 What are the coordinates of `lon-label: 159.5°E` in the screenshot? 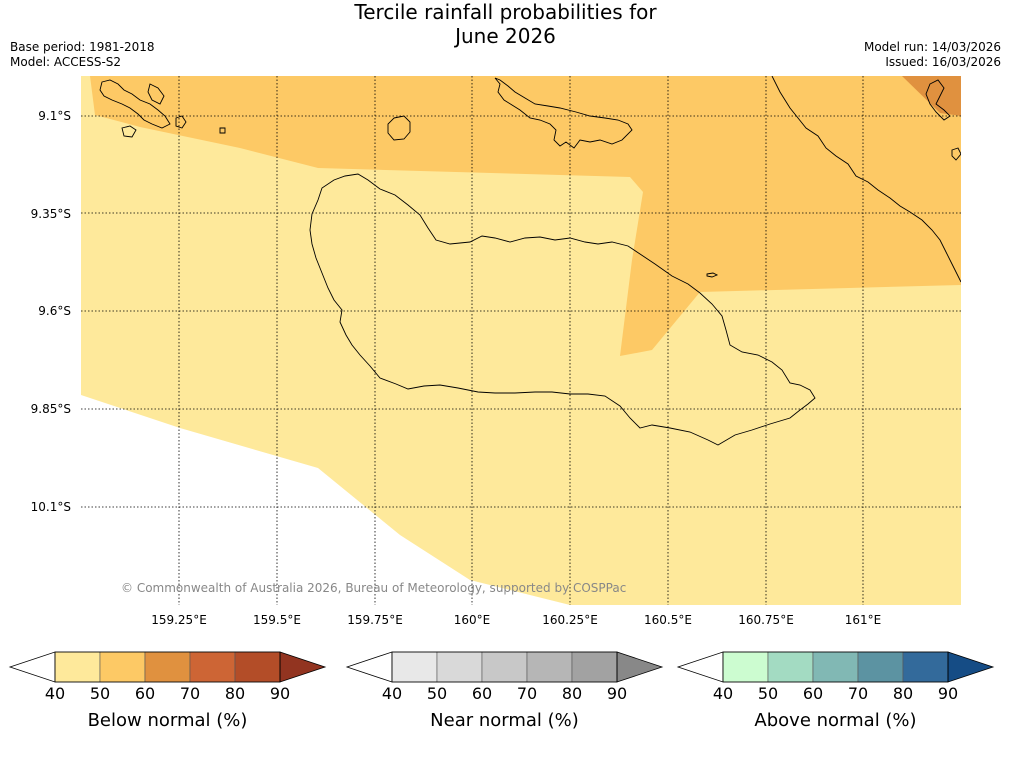 It's located at (277, 620).